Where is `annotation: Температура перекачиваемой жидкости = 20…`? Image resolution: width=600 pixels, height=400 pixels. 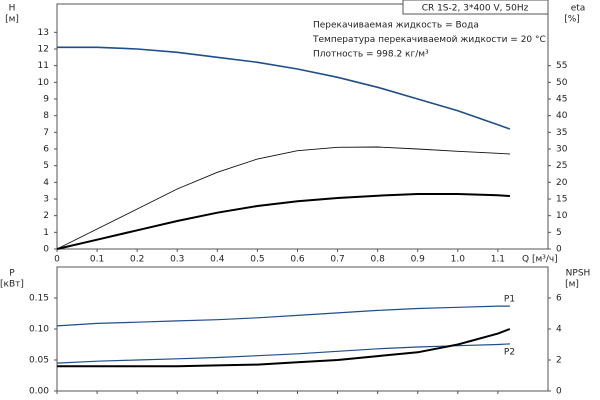
annotation: Температура перекачиваемой жидкости = 20… is located at coordinates (429, 40).